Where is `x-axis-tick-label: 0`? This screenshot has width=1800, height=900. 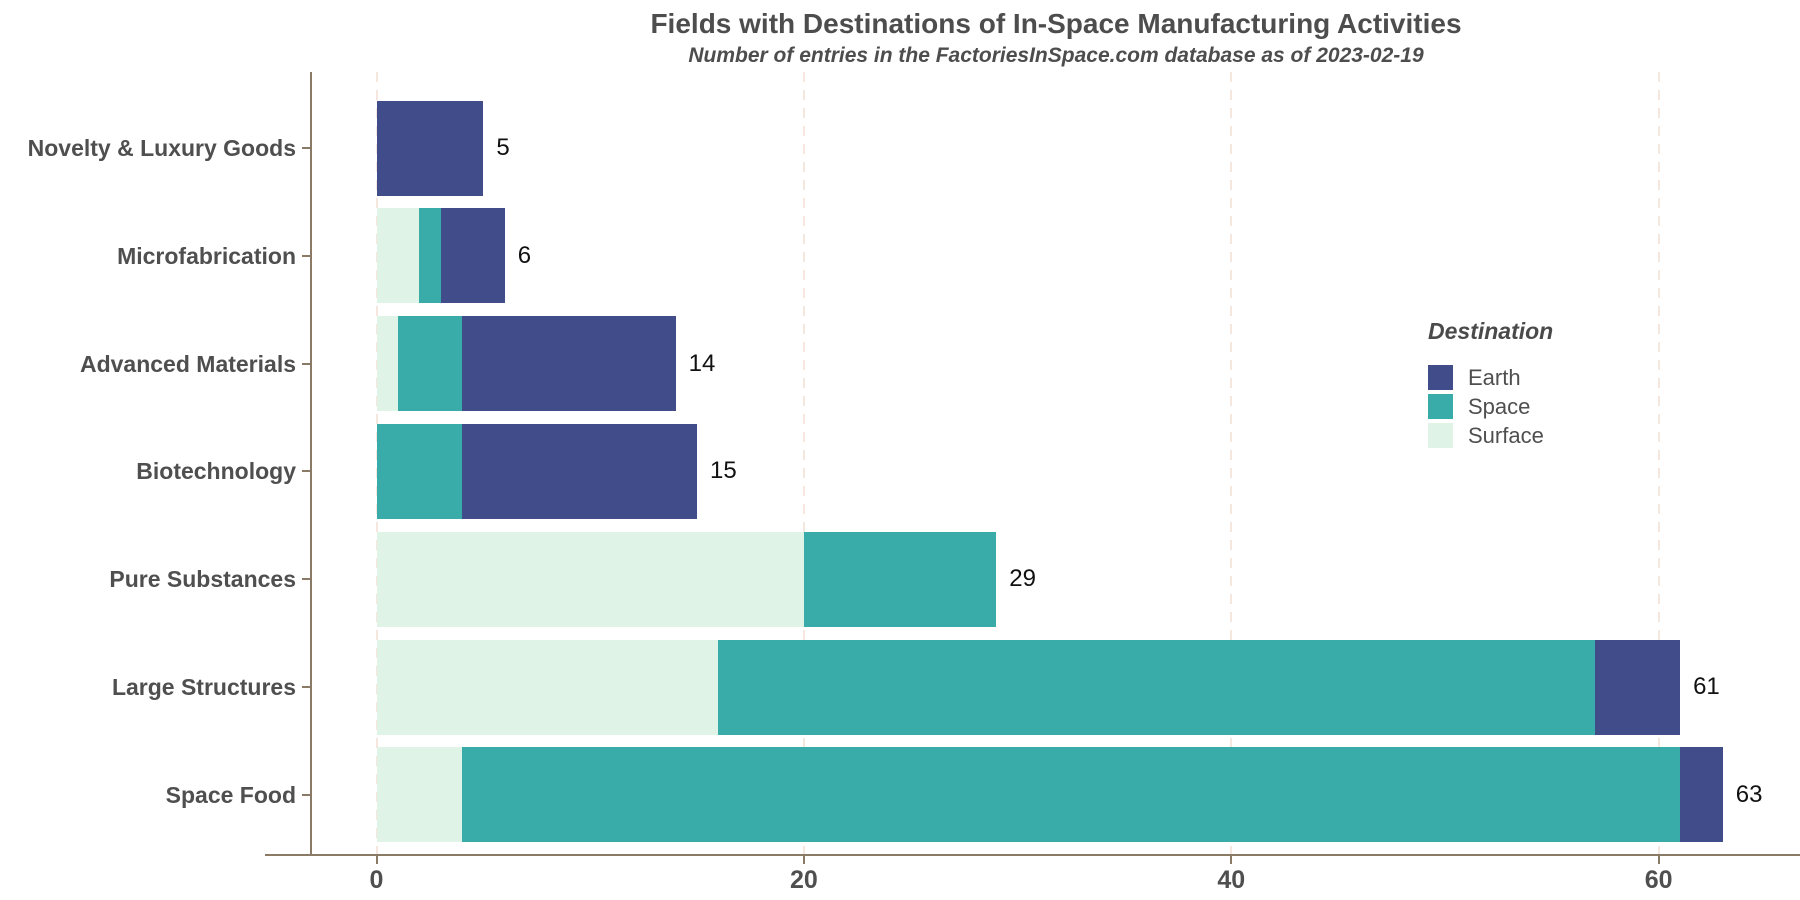 x-axis-tick-label: 0 is located at coordinates (376, 880).